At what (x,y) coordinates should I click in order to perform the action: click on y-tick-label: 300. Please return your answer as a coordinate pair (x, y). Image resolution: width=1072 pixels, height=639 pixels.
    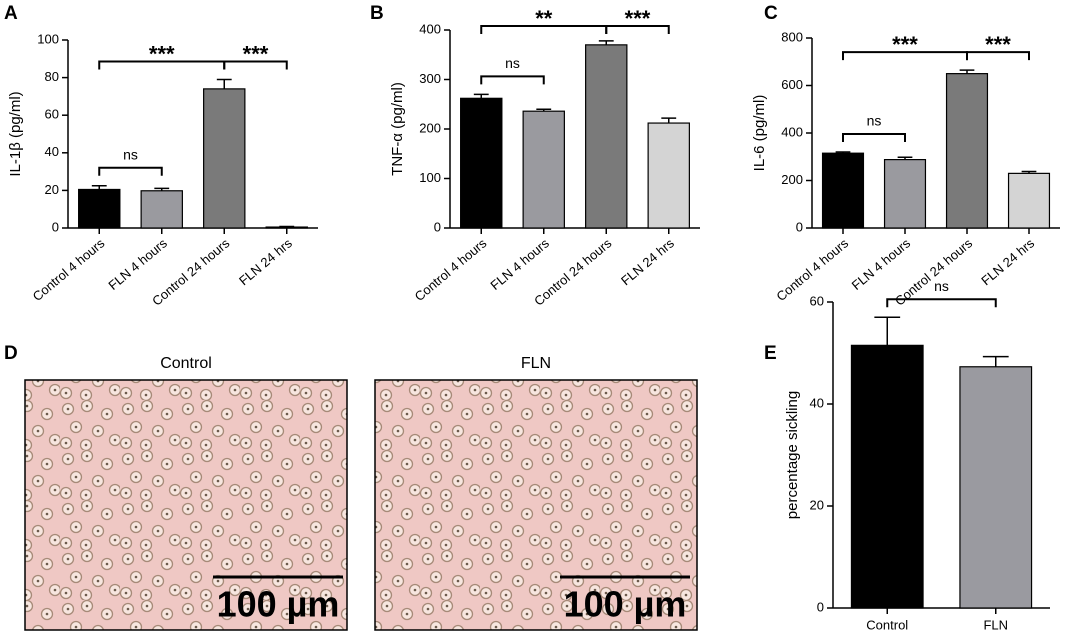
    Looking at the image, I should click on (430, 78).